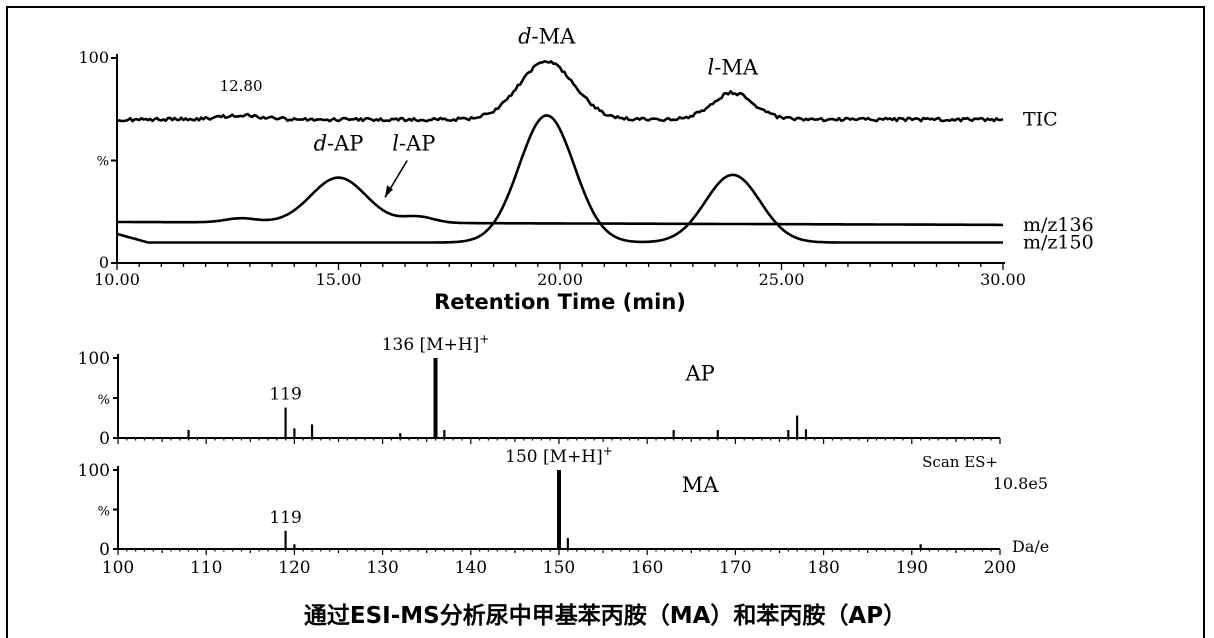 The width and height of the screenshot is (1214, 638). I want to click on ma-x-tick-label: 180, so click(823, 568).